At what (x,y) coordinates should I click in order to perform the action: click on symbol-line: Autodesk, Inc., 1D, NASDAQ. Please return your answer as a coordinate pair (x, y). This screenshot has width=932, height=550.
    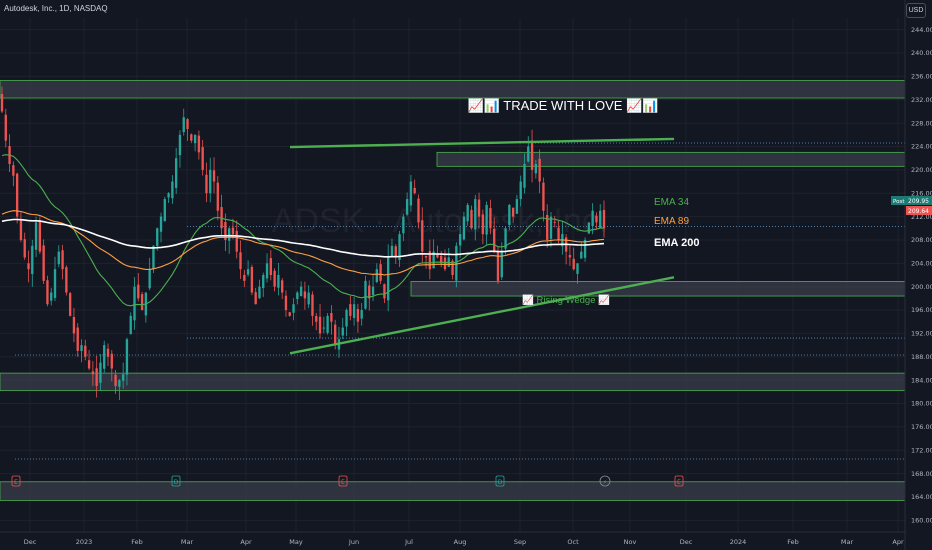
    Looking at the image, I should click on (56, 8).